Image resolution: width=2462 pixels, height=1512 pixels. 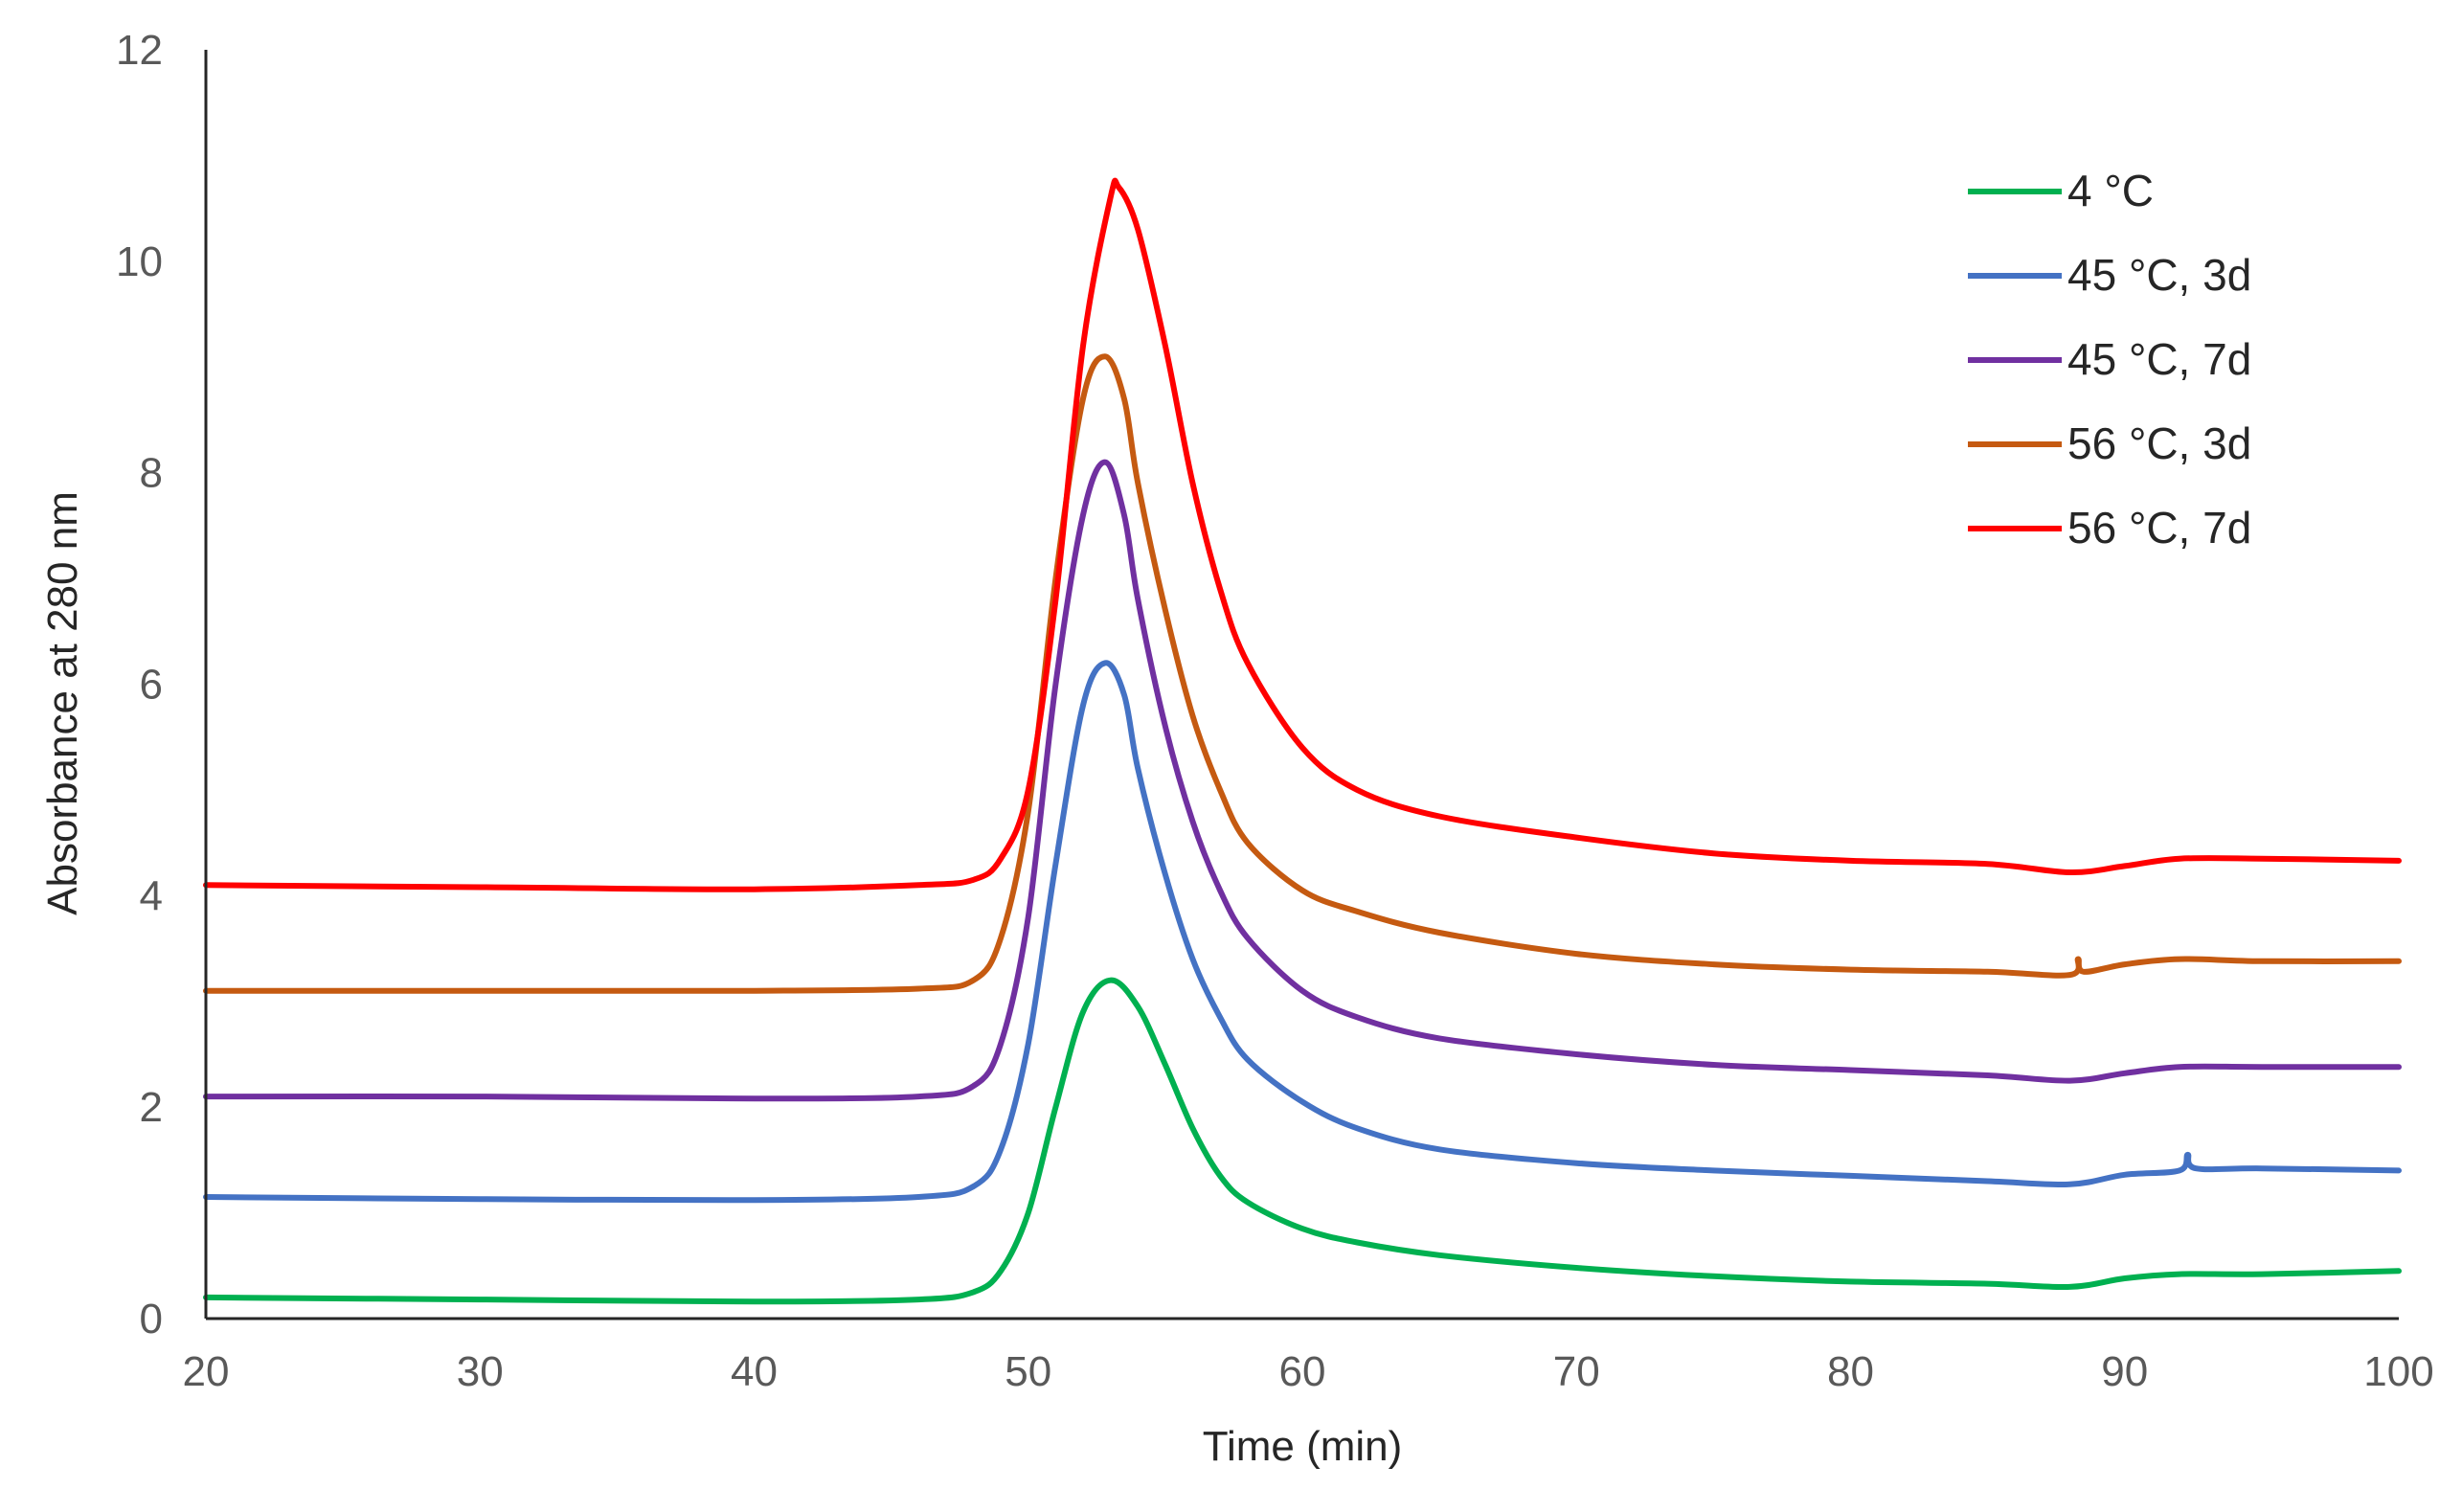 I want to click on x-tick-label: 30, so click(x=480, y=1371).